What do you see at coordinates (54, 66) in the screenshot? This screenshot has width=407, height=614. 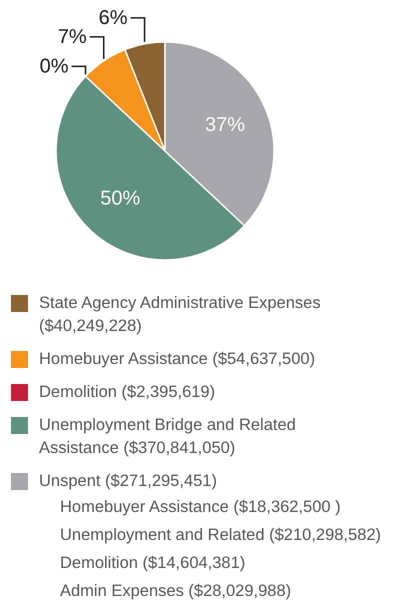 I see `text: 0%` at bounding box center [54, 66].